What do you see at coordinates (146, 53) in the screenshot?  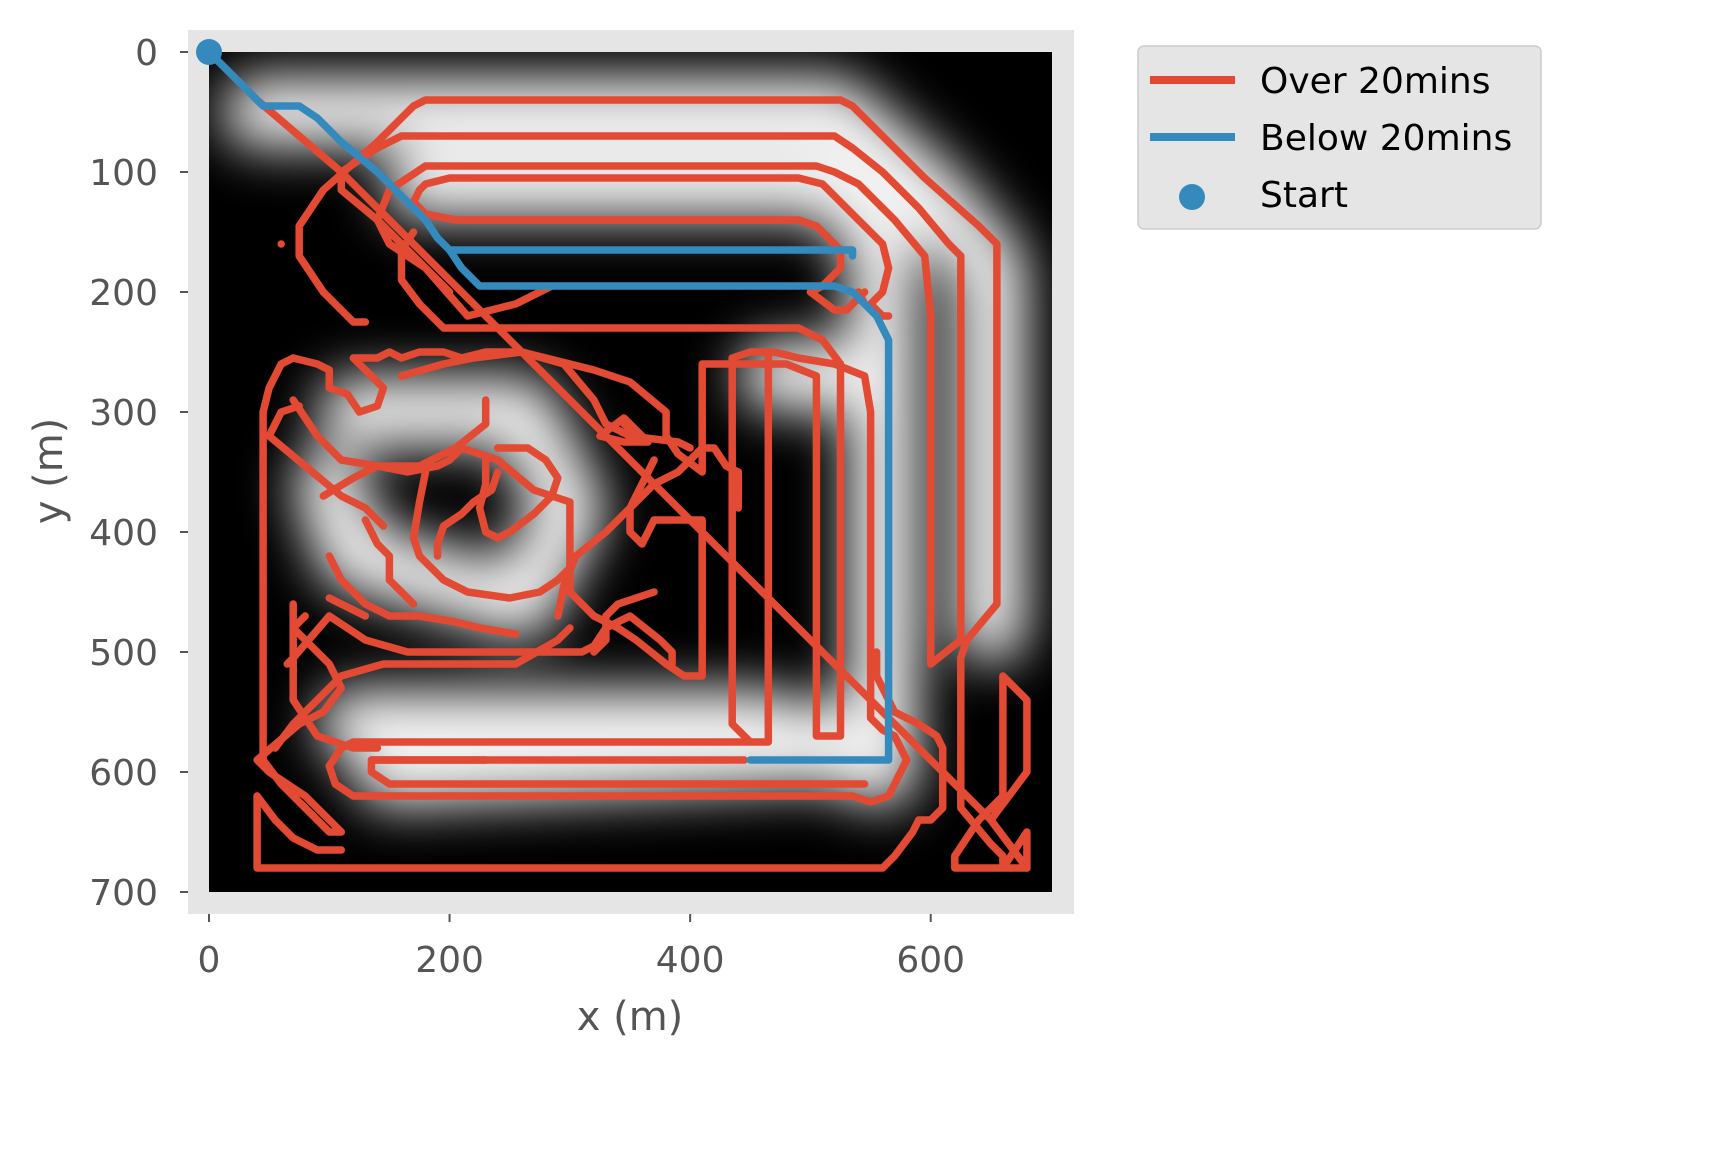 I see `y-tick-label: 0` at bounding box center [146, 53].